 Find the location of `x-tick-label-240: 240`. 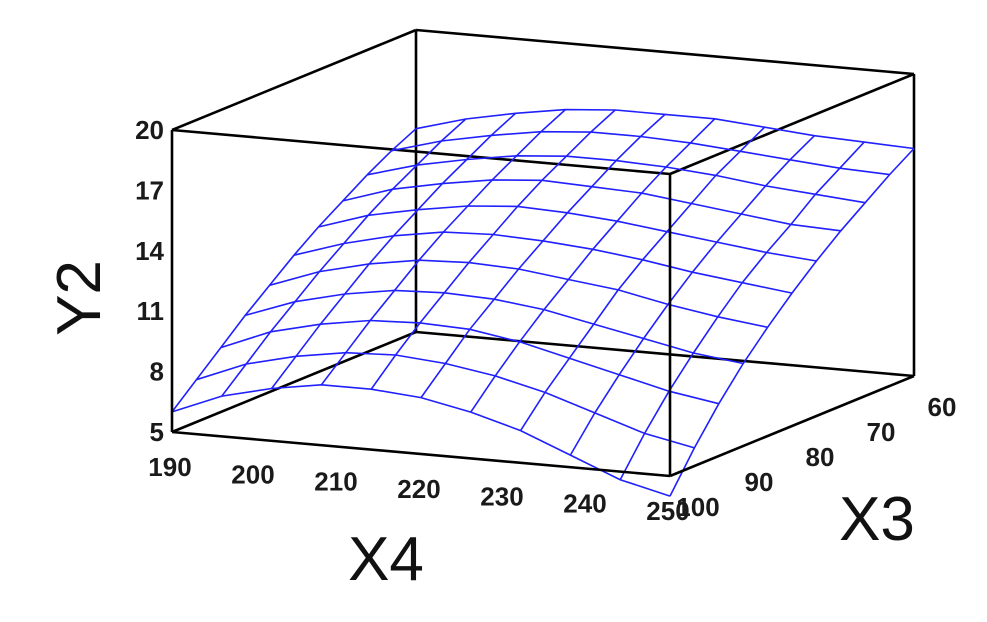

x-tick-label-240: 240 is located at coordinates (584, 504).